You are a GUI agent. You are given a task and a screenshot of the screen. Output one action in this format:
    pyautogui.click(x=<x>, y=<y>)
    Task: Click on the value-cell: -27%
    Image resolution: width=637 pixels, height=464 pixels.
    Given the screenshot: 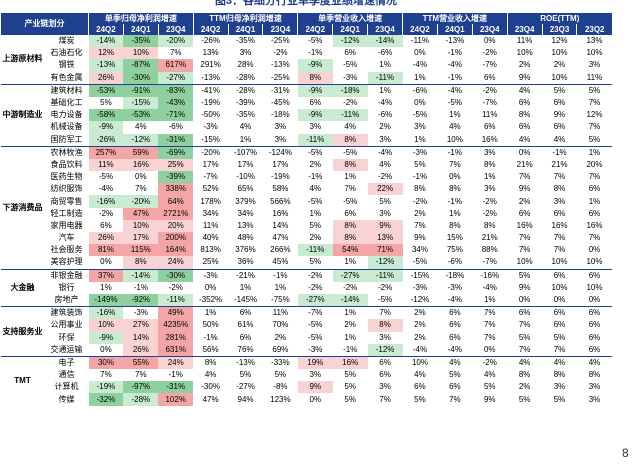 What is the action you would take?
    pyautogui.click(x=350, y=275)
    